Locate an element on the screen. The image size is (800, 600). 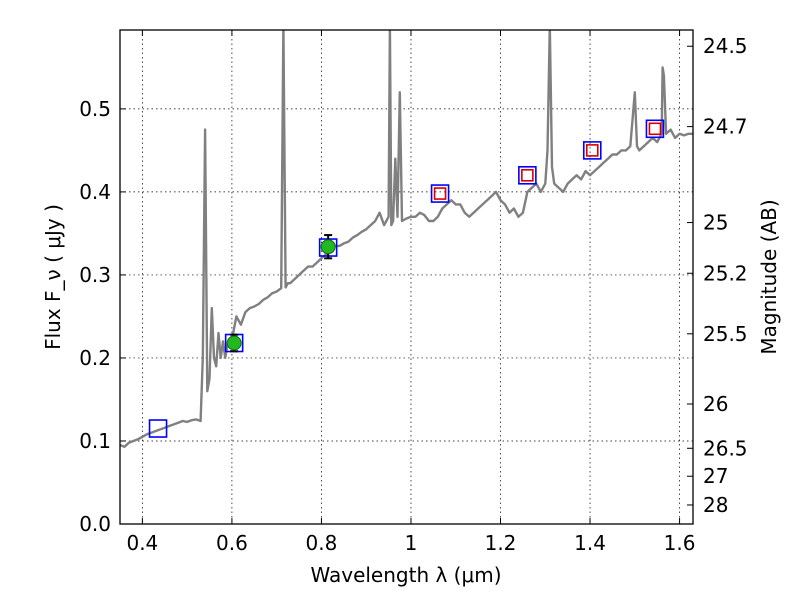
magnitude-tick-label: 28 is located at coordinates (715, 505).